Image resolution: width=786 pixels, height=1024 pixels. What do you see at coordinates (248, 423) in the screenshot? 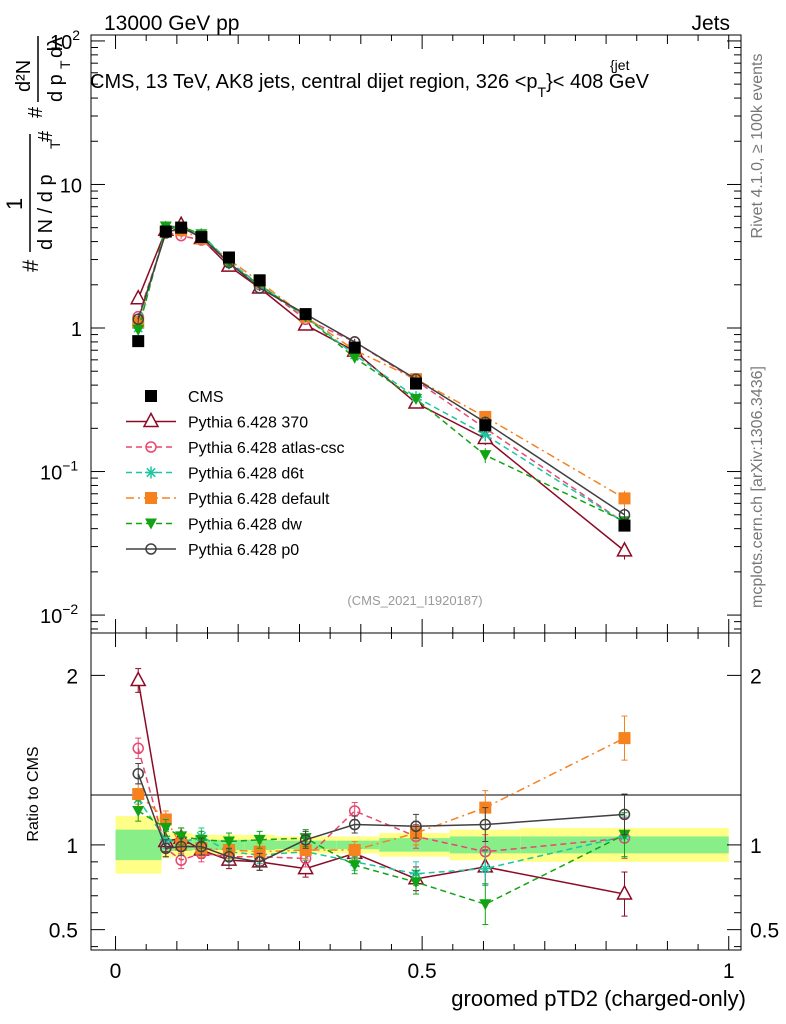
I see `legend-label: Pythia 6.428 370` at bounding box center [248, 423].